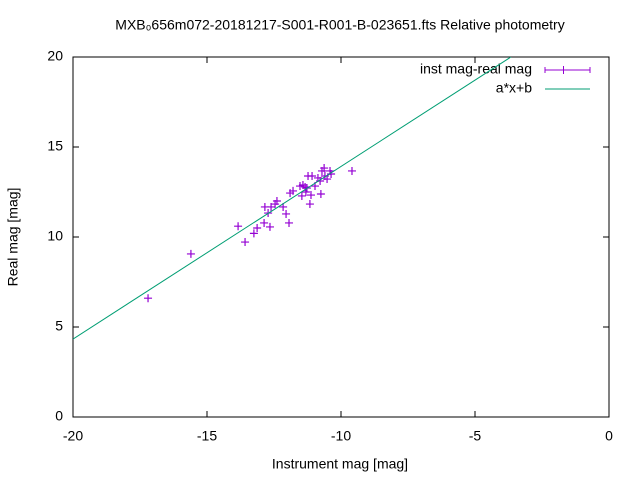 The height and width of the screenshot is (480, 640). I want to click on y-tick-label: 10, so click(55, 236).